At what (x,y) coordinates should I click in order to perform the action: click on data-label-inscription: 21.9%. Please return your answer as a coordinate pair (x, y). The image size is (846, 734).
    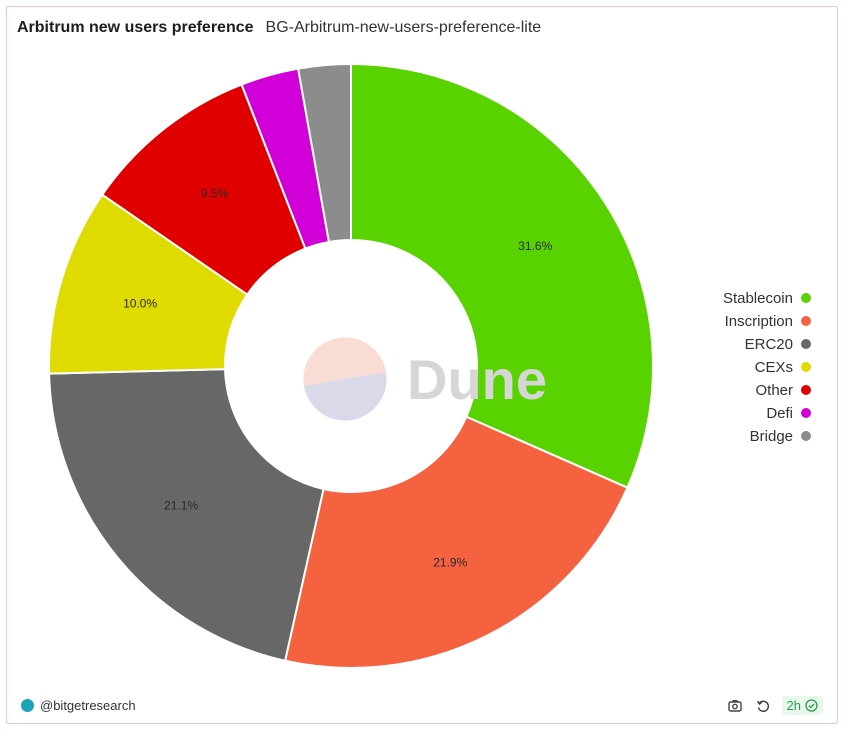
    Looking at the image, I should click on (450, 562).